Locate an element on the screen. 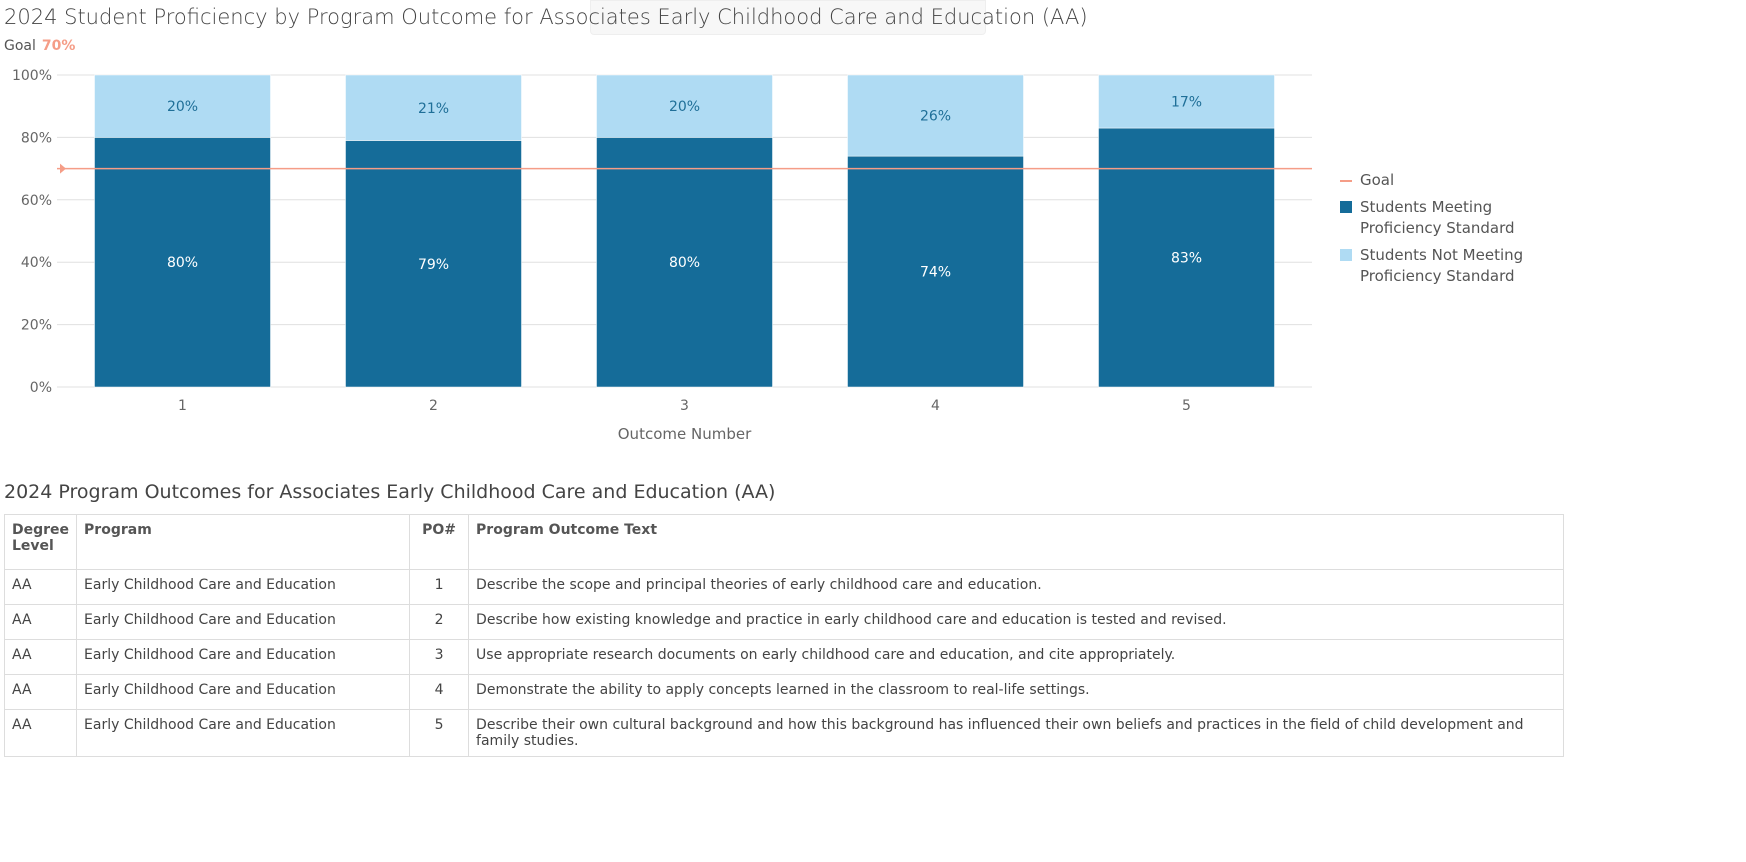 The height and width of the screenshot is (862, 1746). goal-marker-icon is located at coordinates (63, 168).